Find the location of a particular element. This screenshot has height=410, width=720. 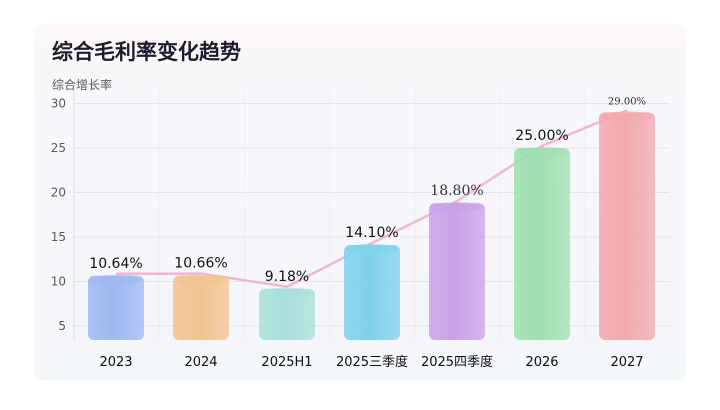

y-tick-label: 30 is located at coordinates (58, 104).